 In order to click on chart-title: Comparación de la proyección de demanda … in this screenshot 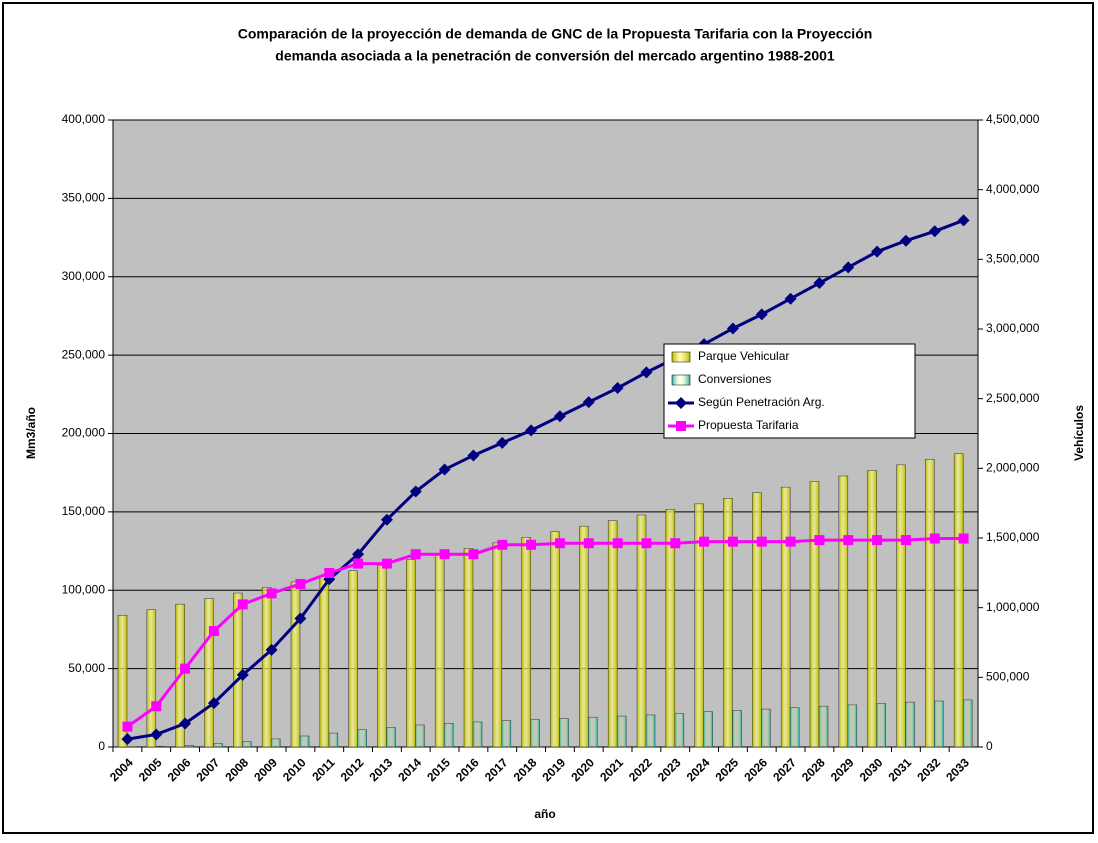, I will do `click(555, 34)`.